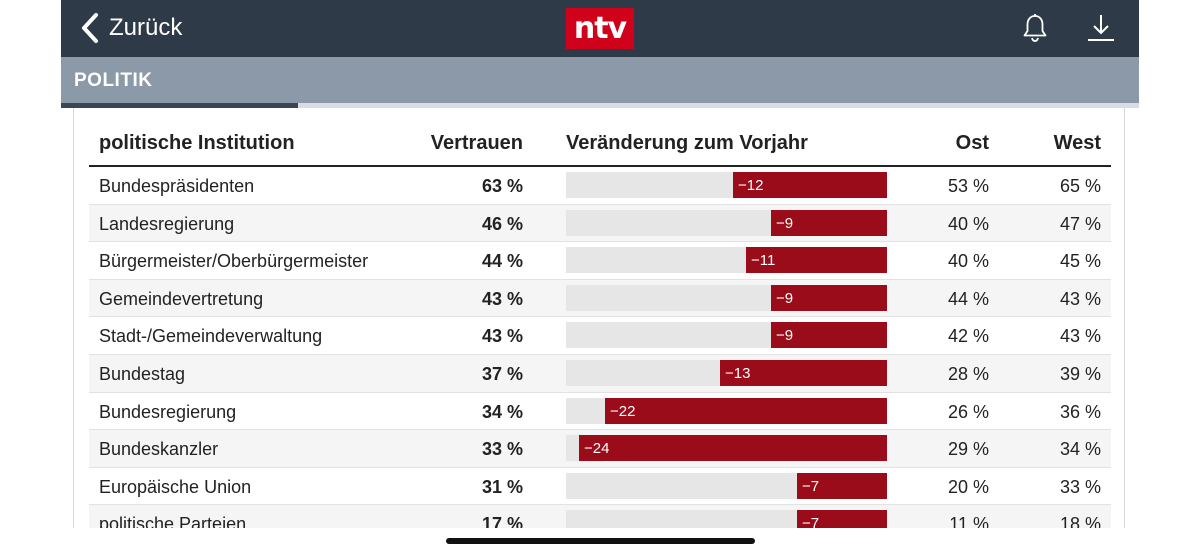 The image size is (1200, 555). What do you see at coordinates (1077, 143) in the screenshot?
I see `column-header-west: West` at bounding box center [1077, 143].